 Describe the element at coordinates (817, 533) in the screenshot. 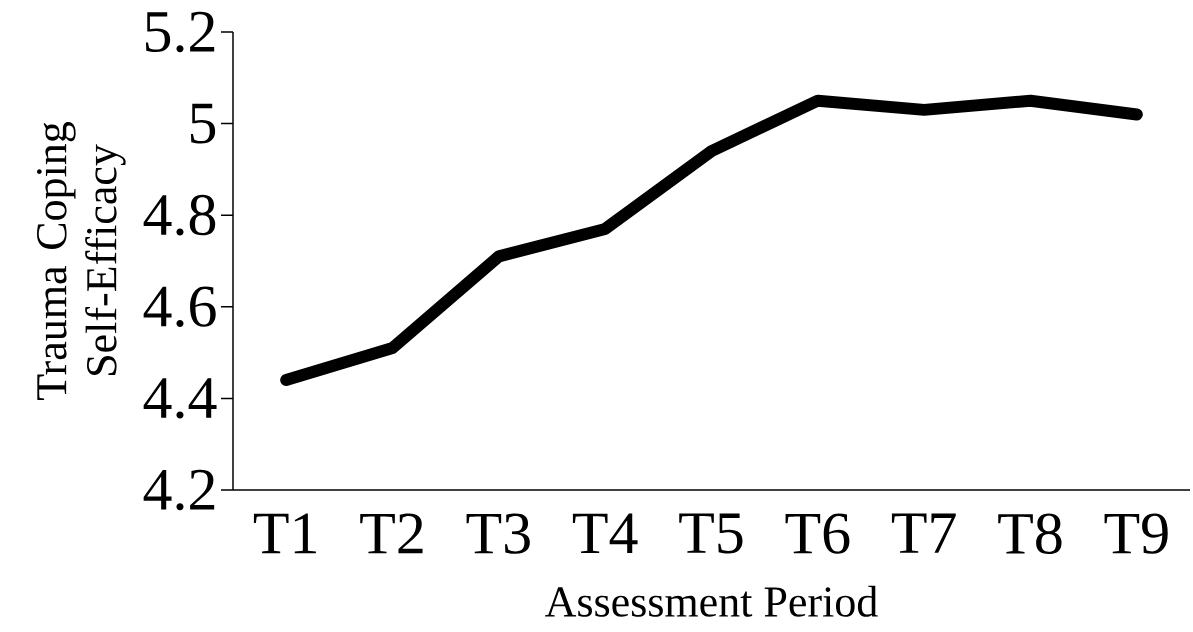

I see `x-tick-label: T6` at that location.